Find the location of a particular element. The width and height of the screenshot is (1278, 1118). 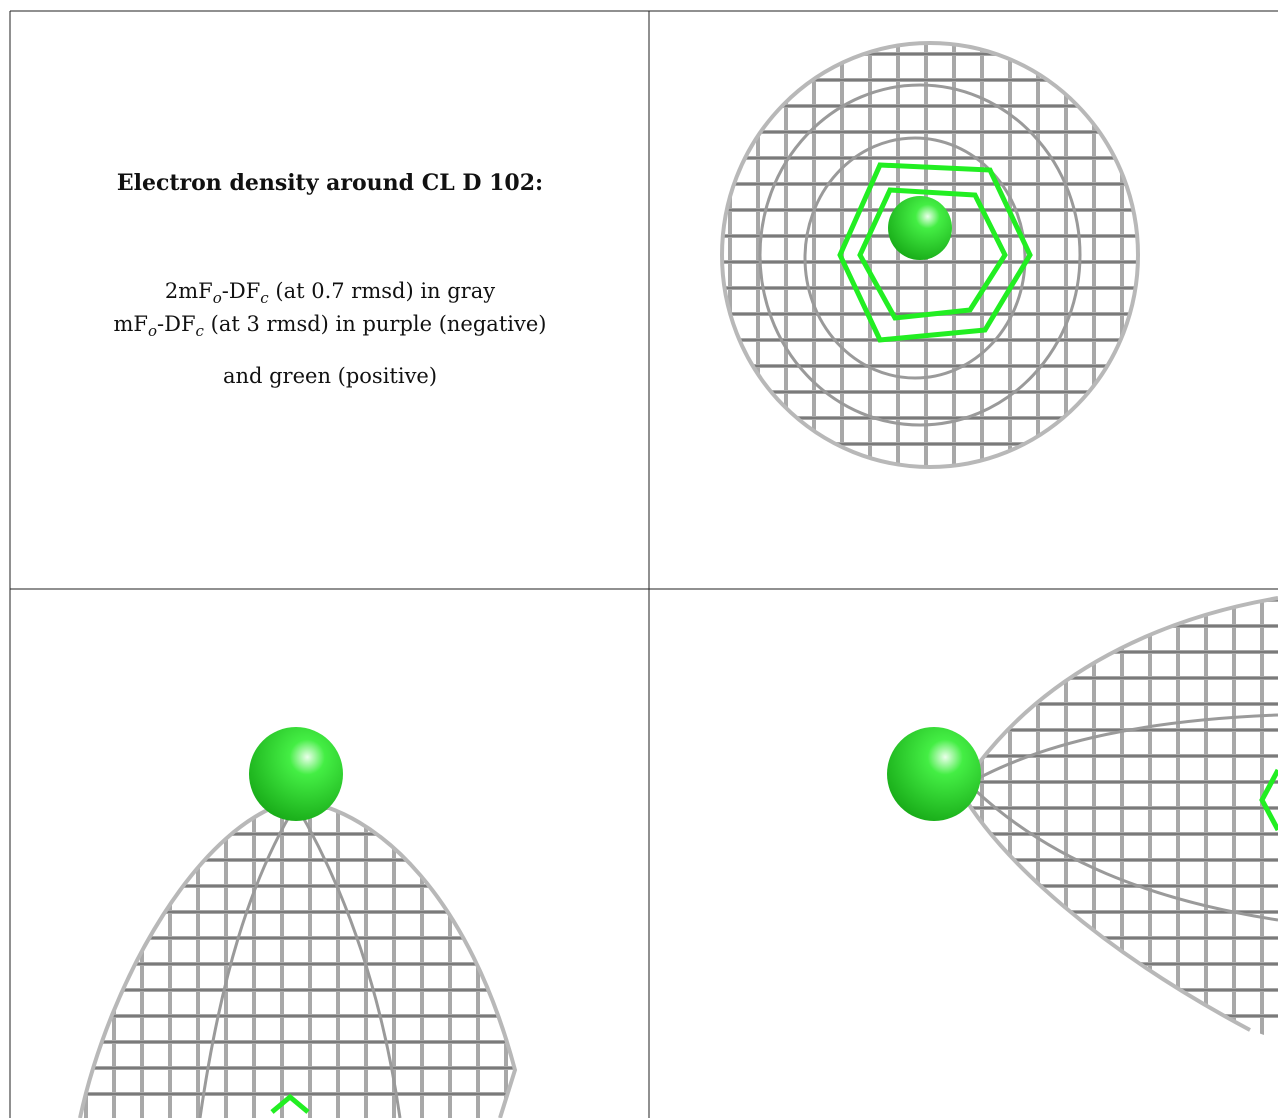

caption-line: and green (positive) is located at coordinates (330, 376).